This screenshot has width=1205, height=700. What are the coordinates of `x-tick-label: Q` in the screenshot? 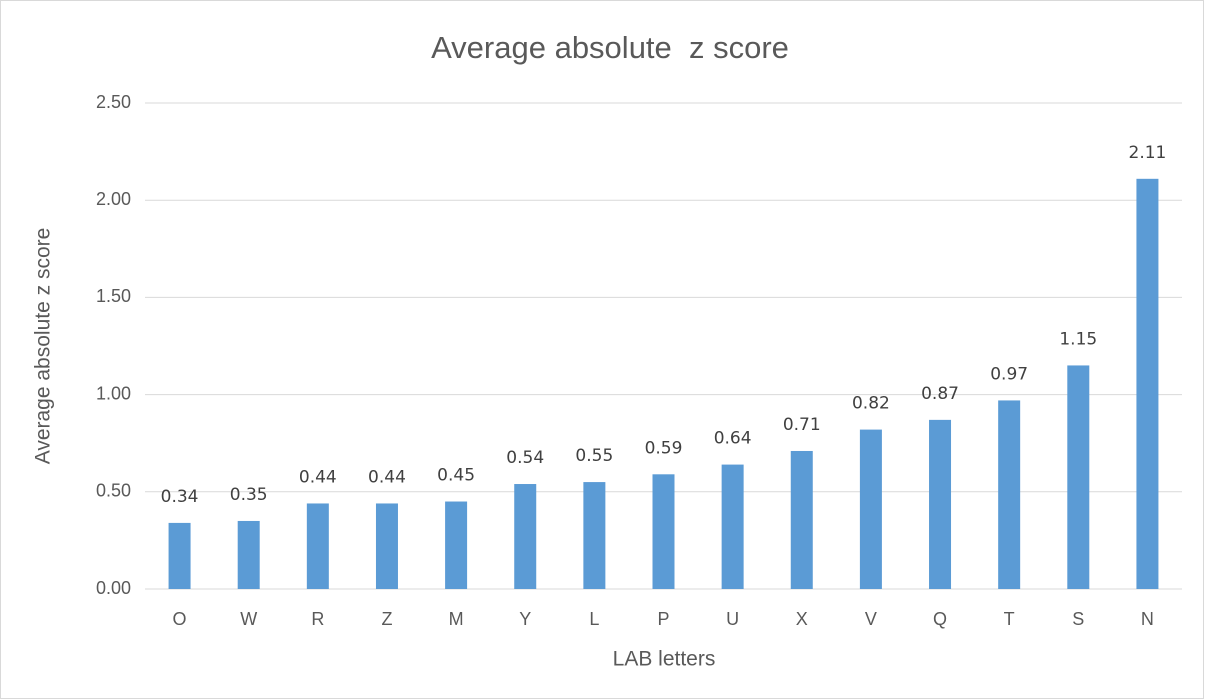 It's located at (940, 619).